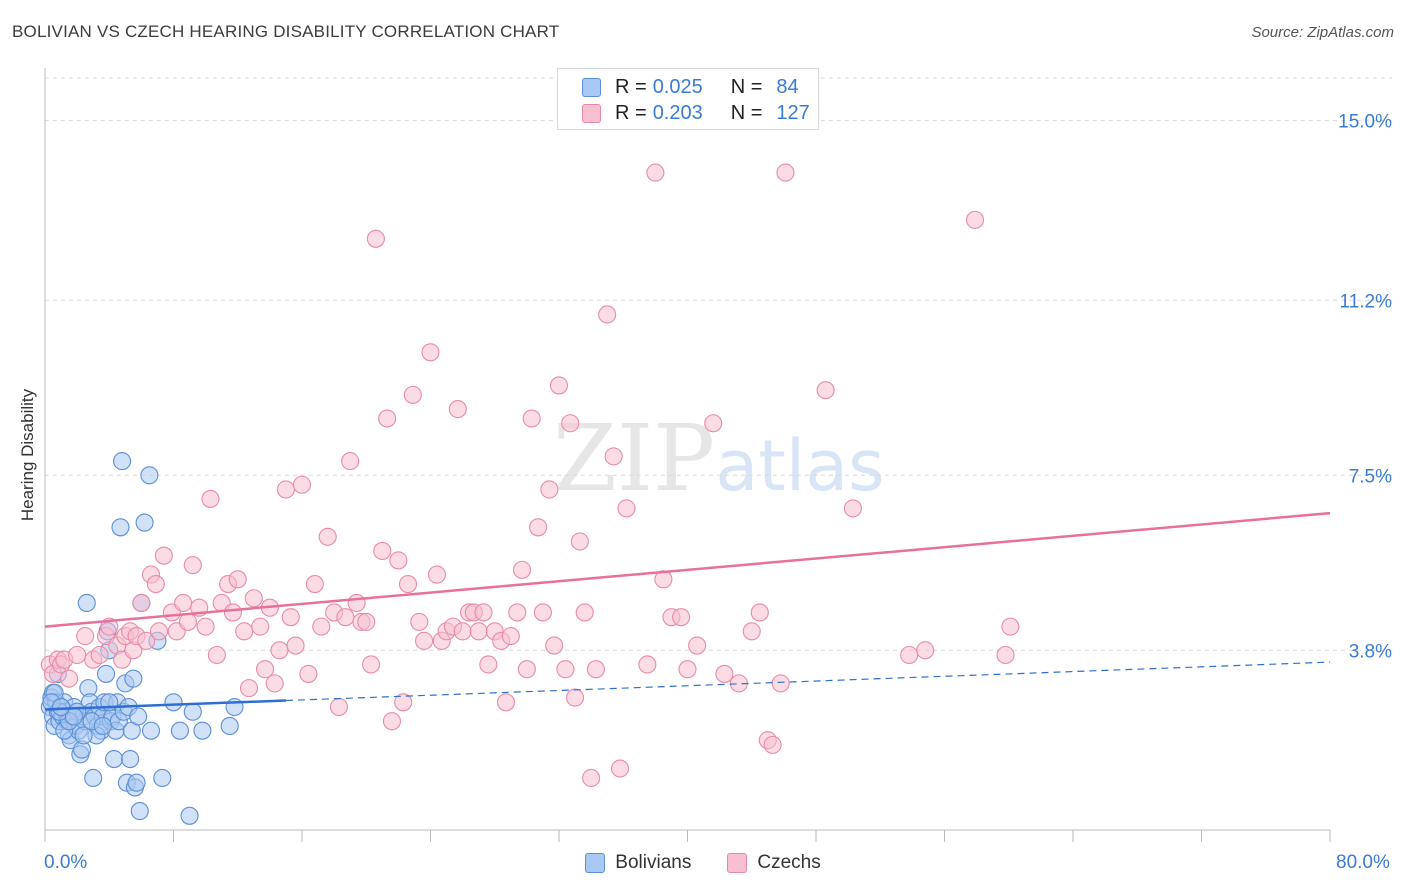 Image resolution: width=1406 pixels, height=892 pixels. I want to click on y-tick-label: 3.8%, so click(1370, 651).